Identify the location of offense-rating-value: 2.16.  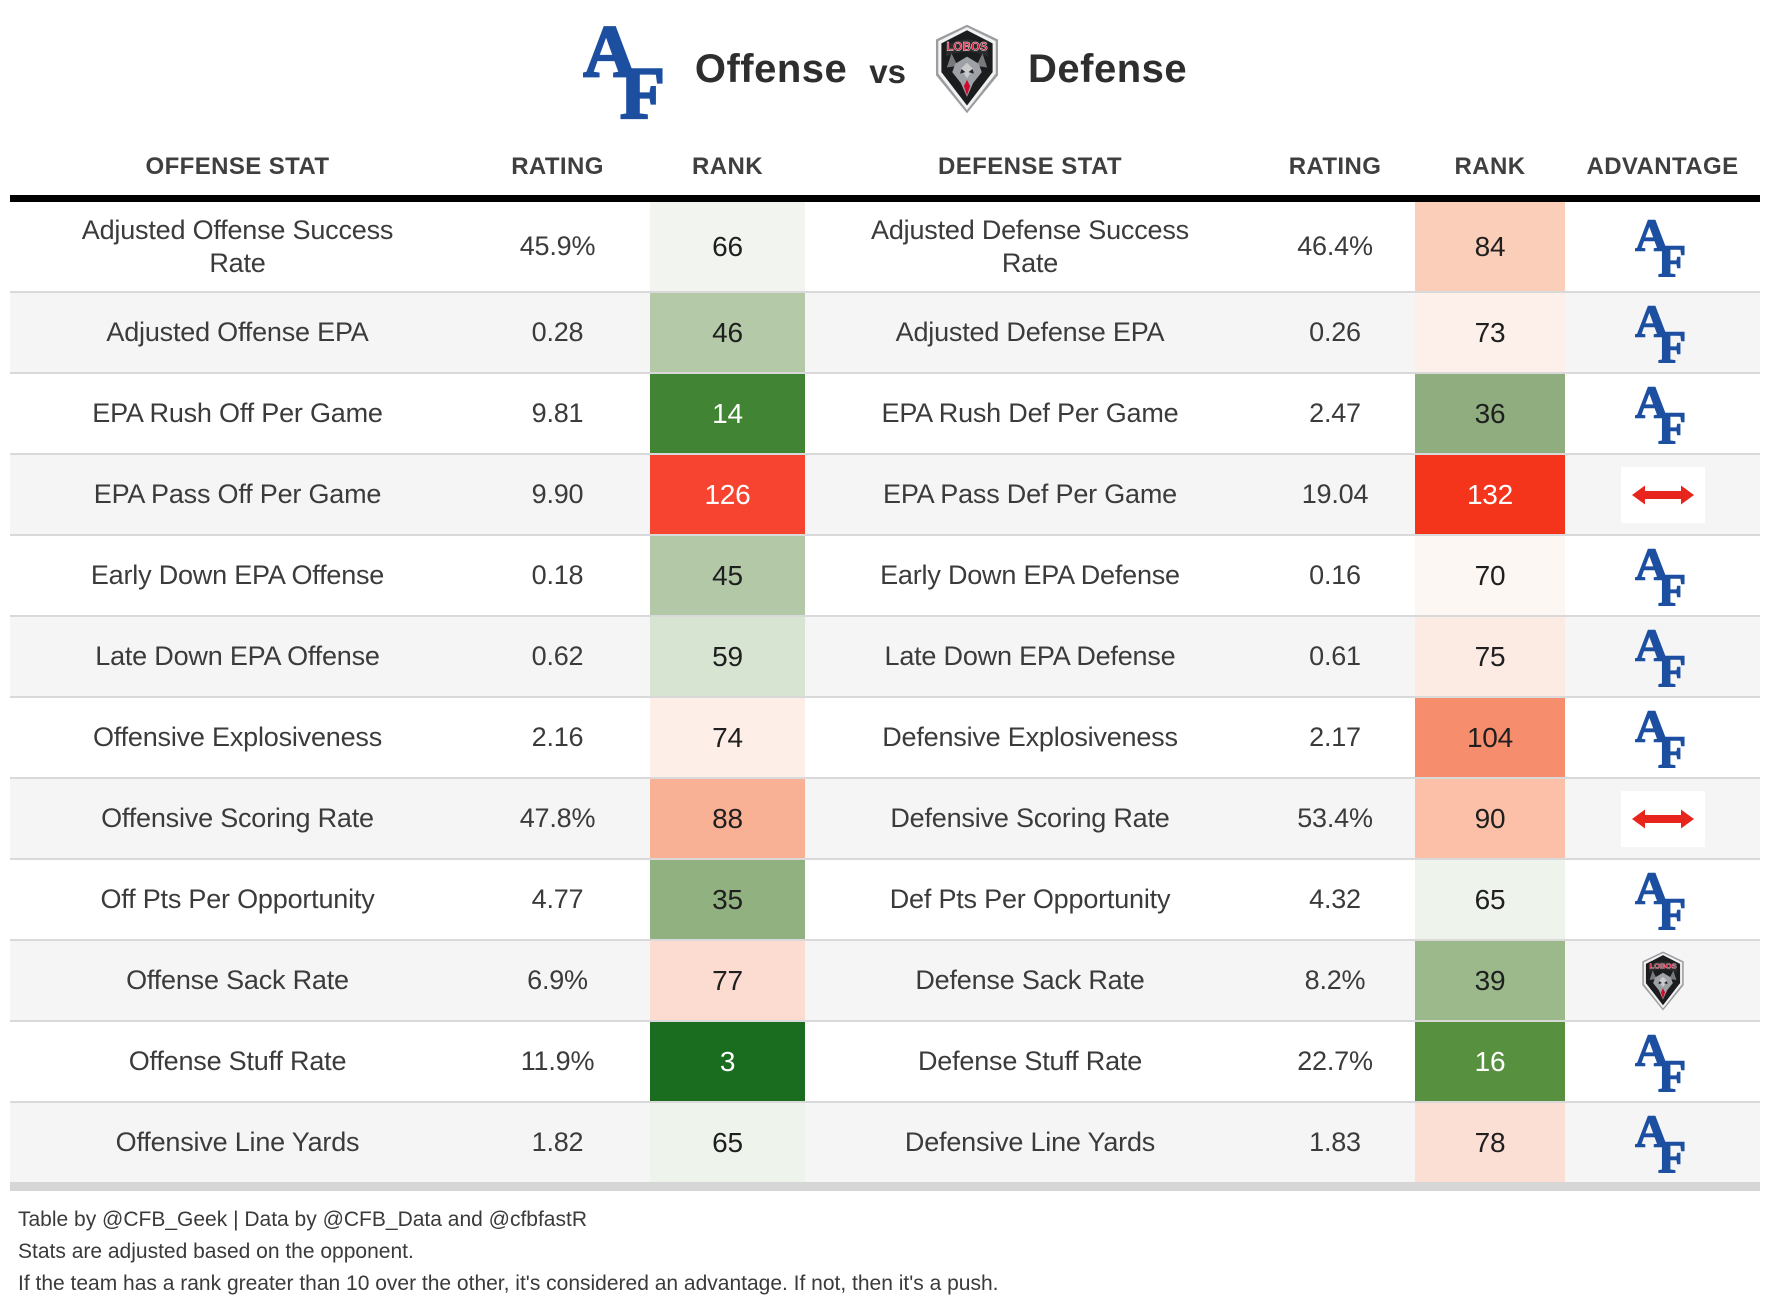
(557, 737).